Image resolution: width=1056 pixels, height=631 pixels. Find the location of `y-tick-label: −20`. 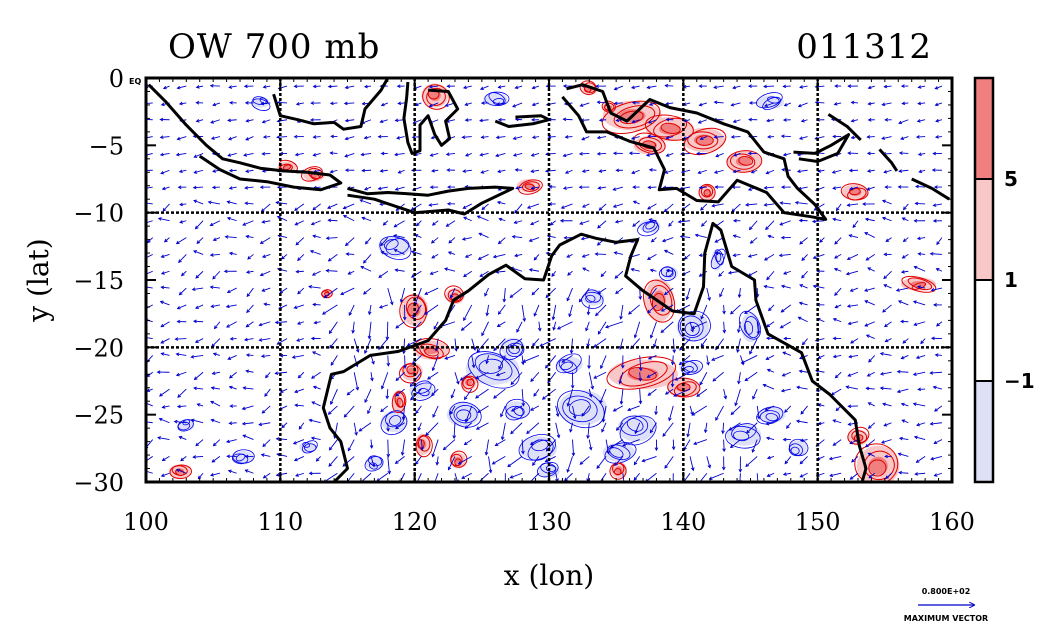

y-tick-label: −20 is located at coordinates (98, 348).